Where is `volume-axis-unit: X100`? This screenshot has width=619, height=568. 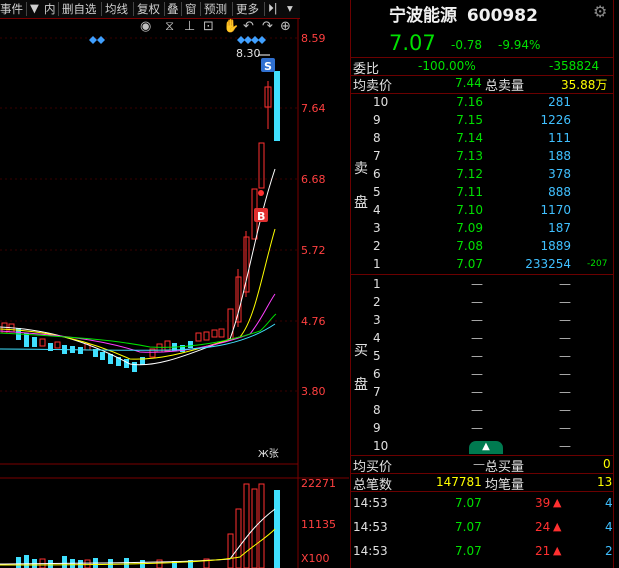 volume-axis-unit: X100 is located at coordinates (315, 558).